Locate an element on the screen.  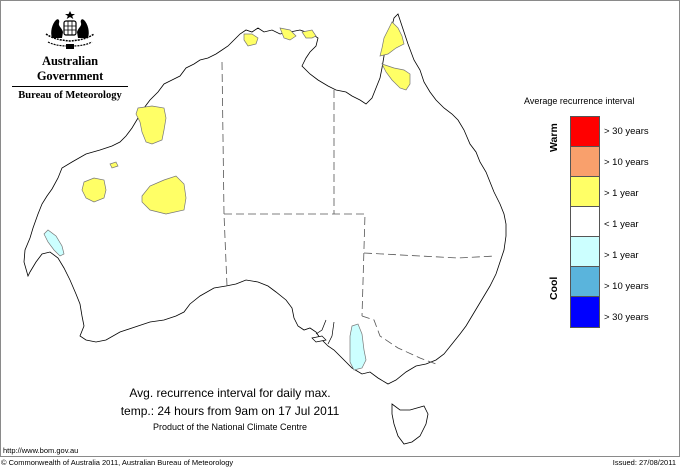
kimberley-warm-region is located at coordinates (151, 125).